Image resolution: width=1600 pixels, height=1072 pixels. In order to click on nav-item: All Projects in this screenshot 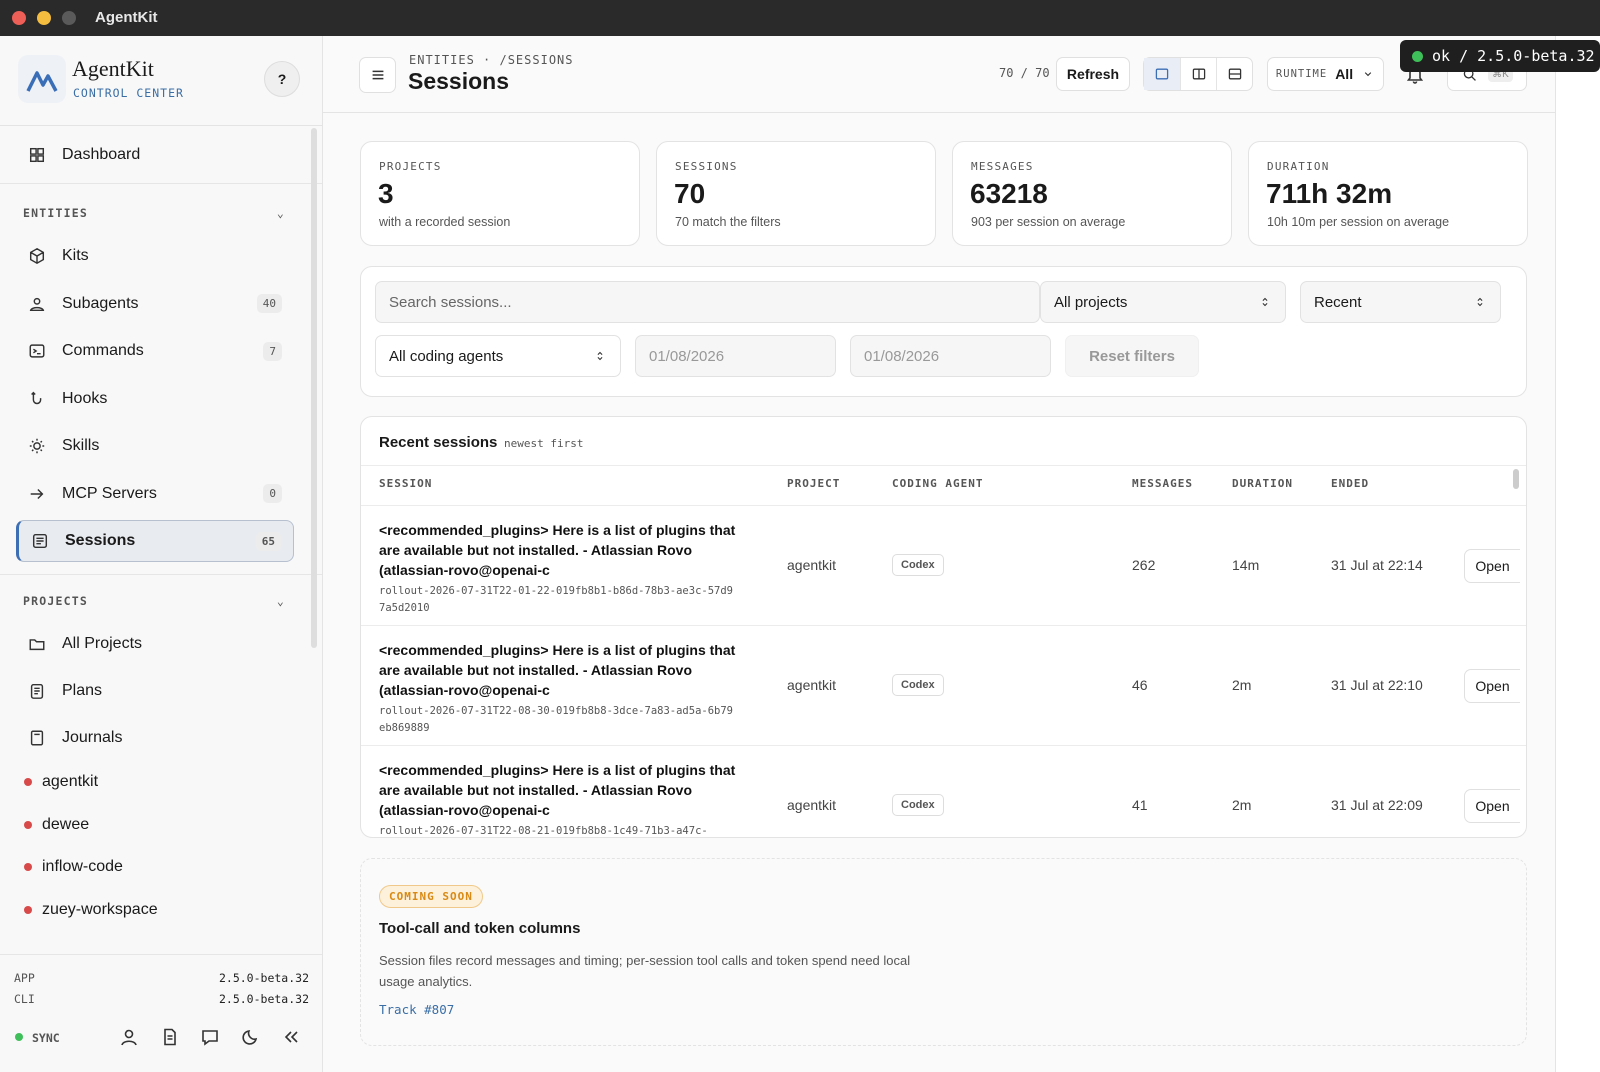, I will do `click(155, 644)`.